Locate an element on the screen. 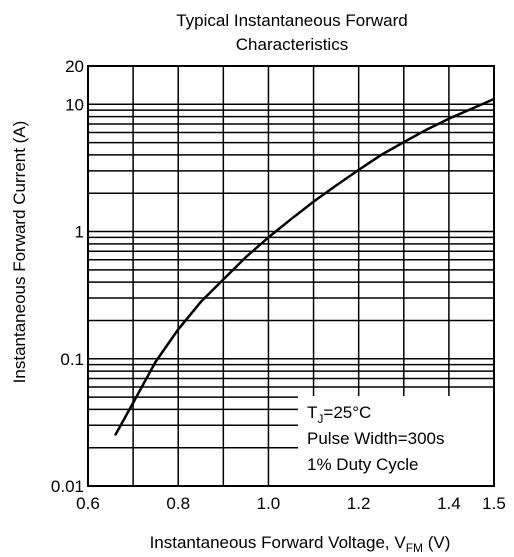  y-tick-label: 20 is located at coordinates (74, 66).